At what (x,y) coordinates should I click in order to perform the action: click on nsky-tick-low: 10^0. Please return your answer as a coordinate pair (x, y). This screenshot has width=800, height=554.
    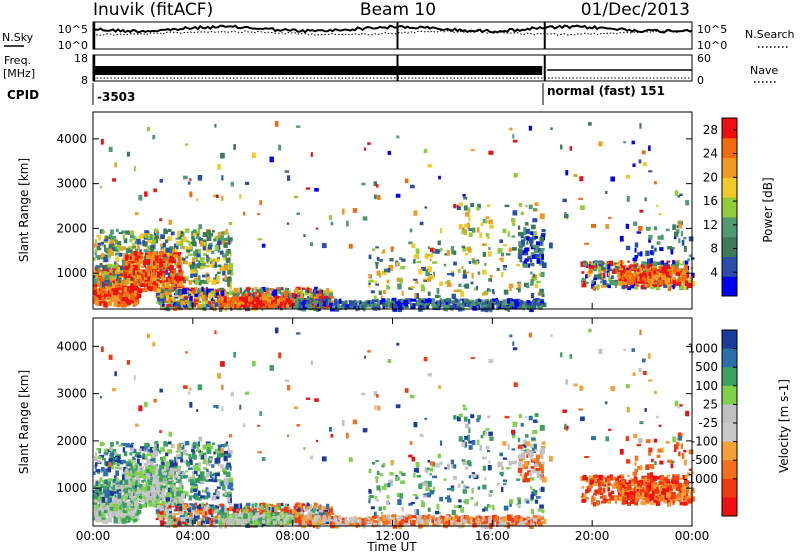
    Looking at the image, I should click on (73, 45).